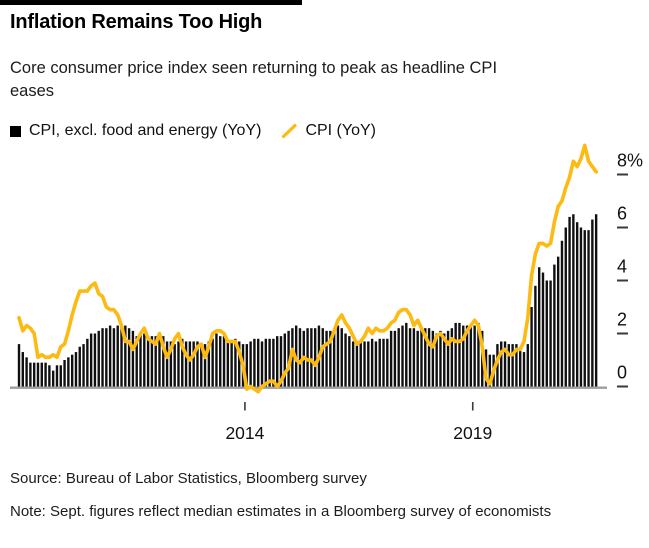  What do you see at coordinates (630, 269) in the screenshot?
I see `y-axis: 0 2 4 6 8%` at bounding box center [630, 269].